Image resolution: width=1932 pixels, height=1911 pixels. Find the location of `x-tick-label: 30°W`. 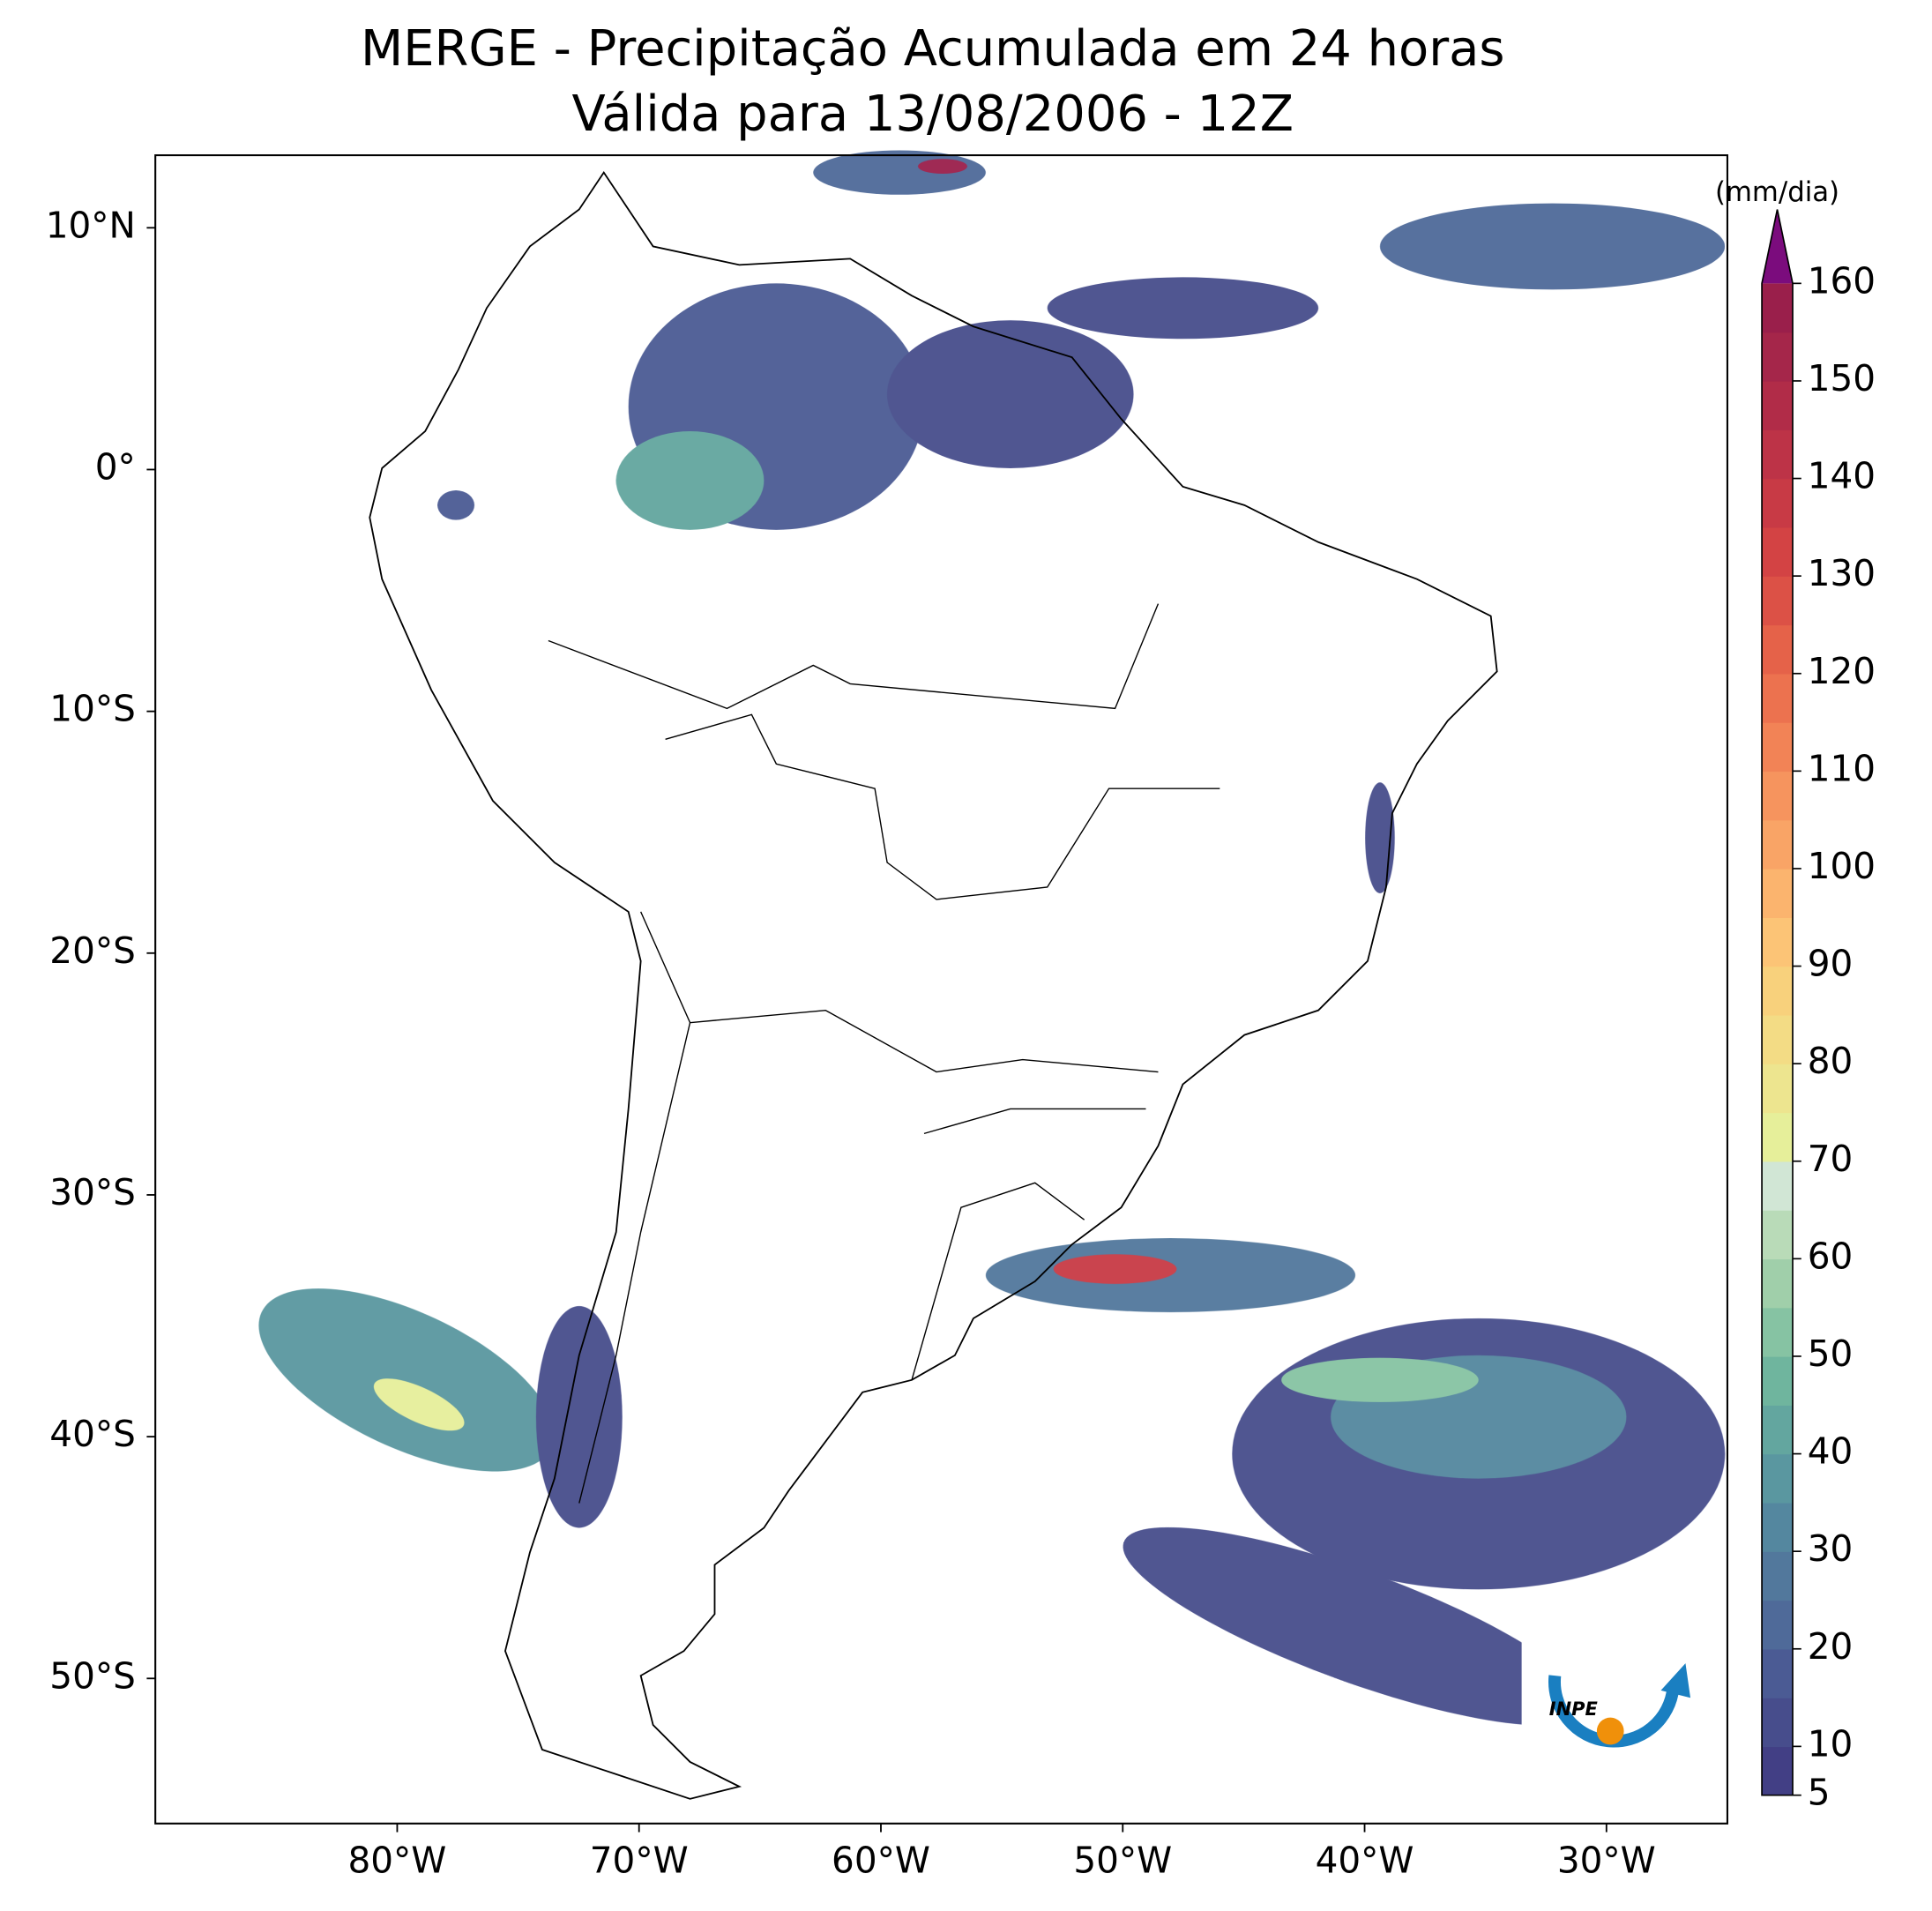

x-tick-label: 30°W is located at coordinates (1606, 1861).